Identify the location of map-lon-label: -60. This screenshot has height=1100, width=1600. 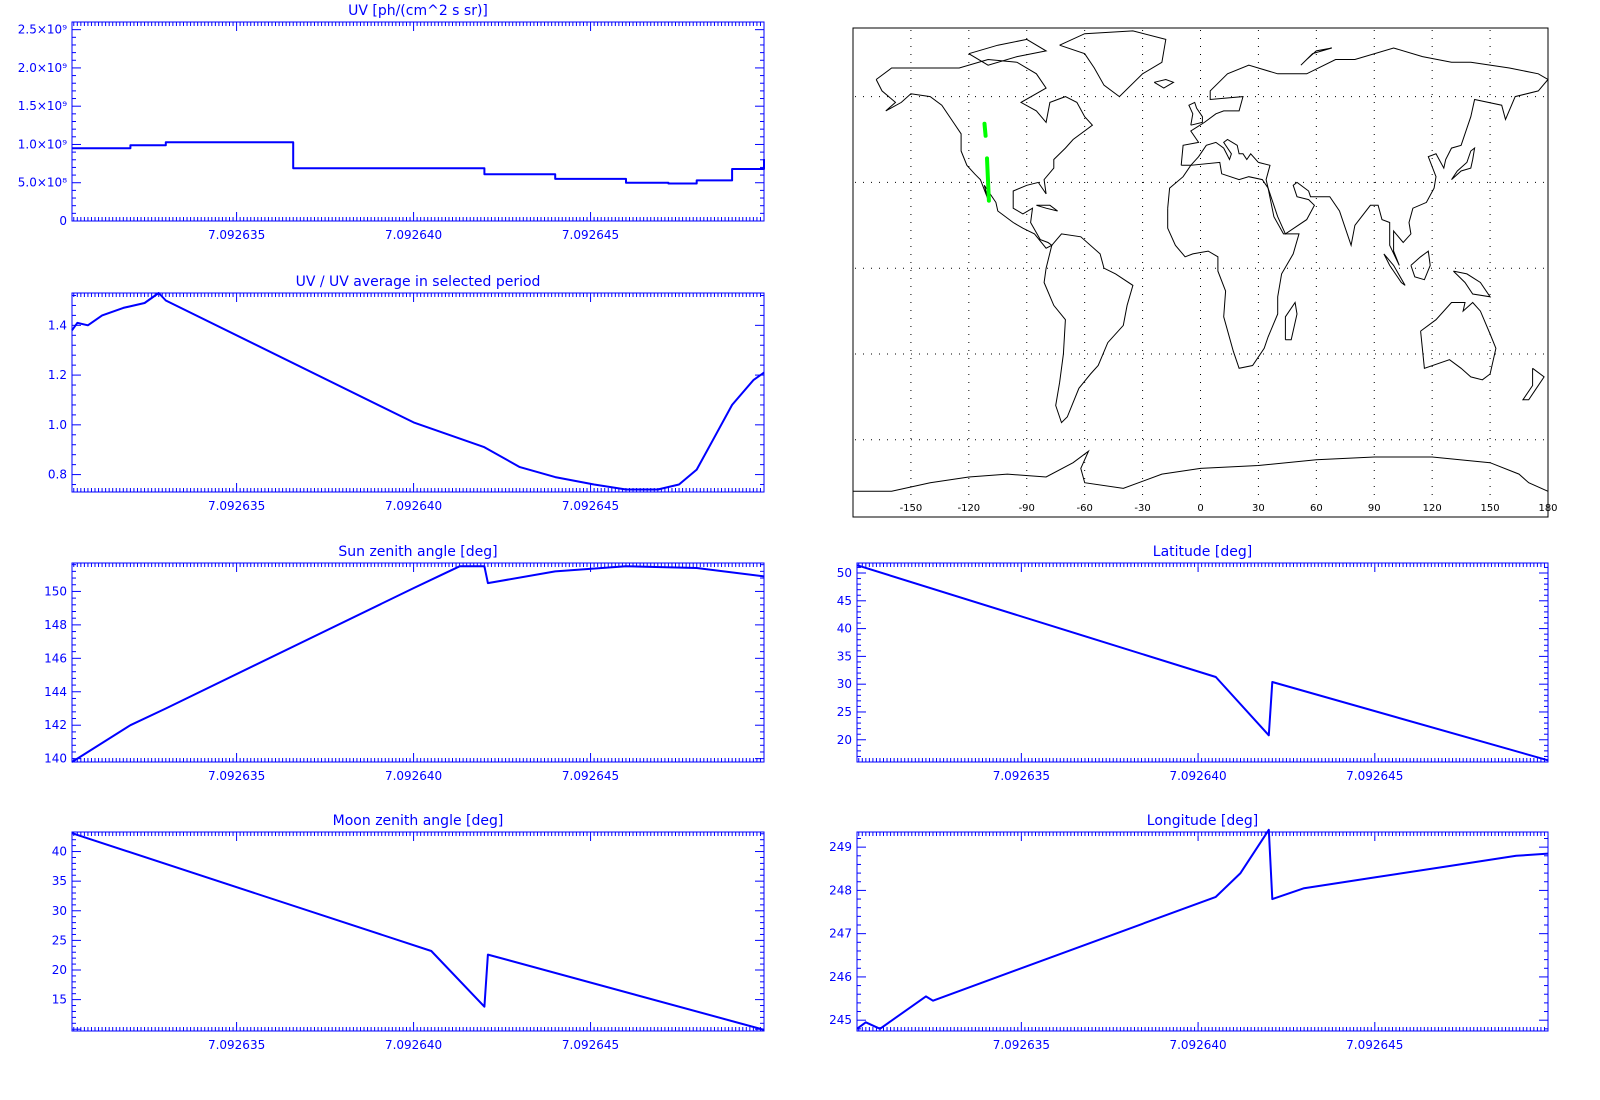
(1084, 508).